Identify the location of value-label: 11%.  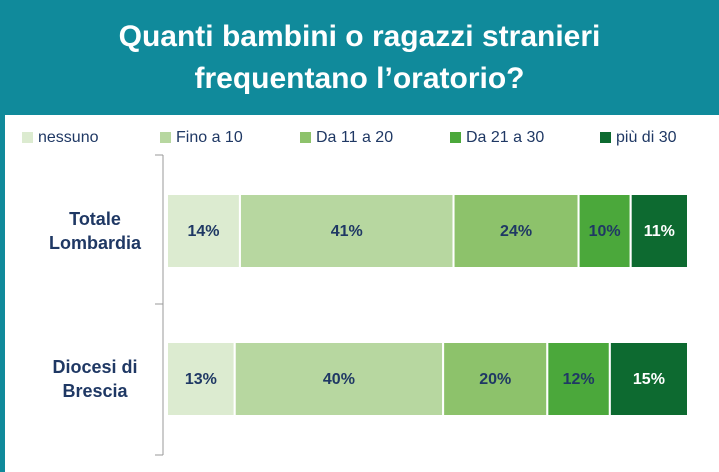
(659, 231).